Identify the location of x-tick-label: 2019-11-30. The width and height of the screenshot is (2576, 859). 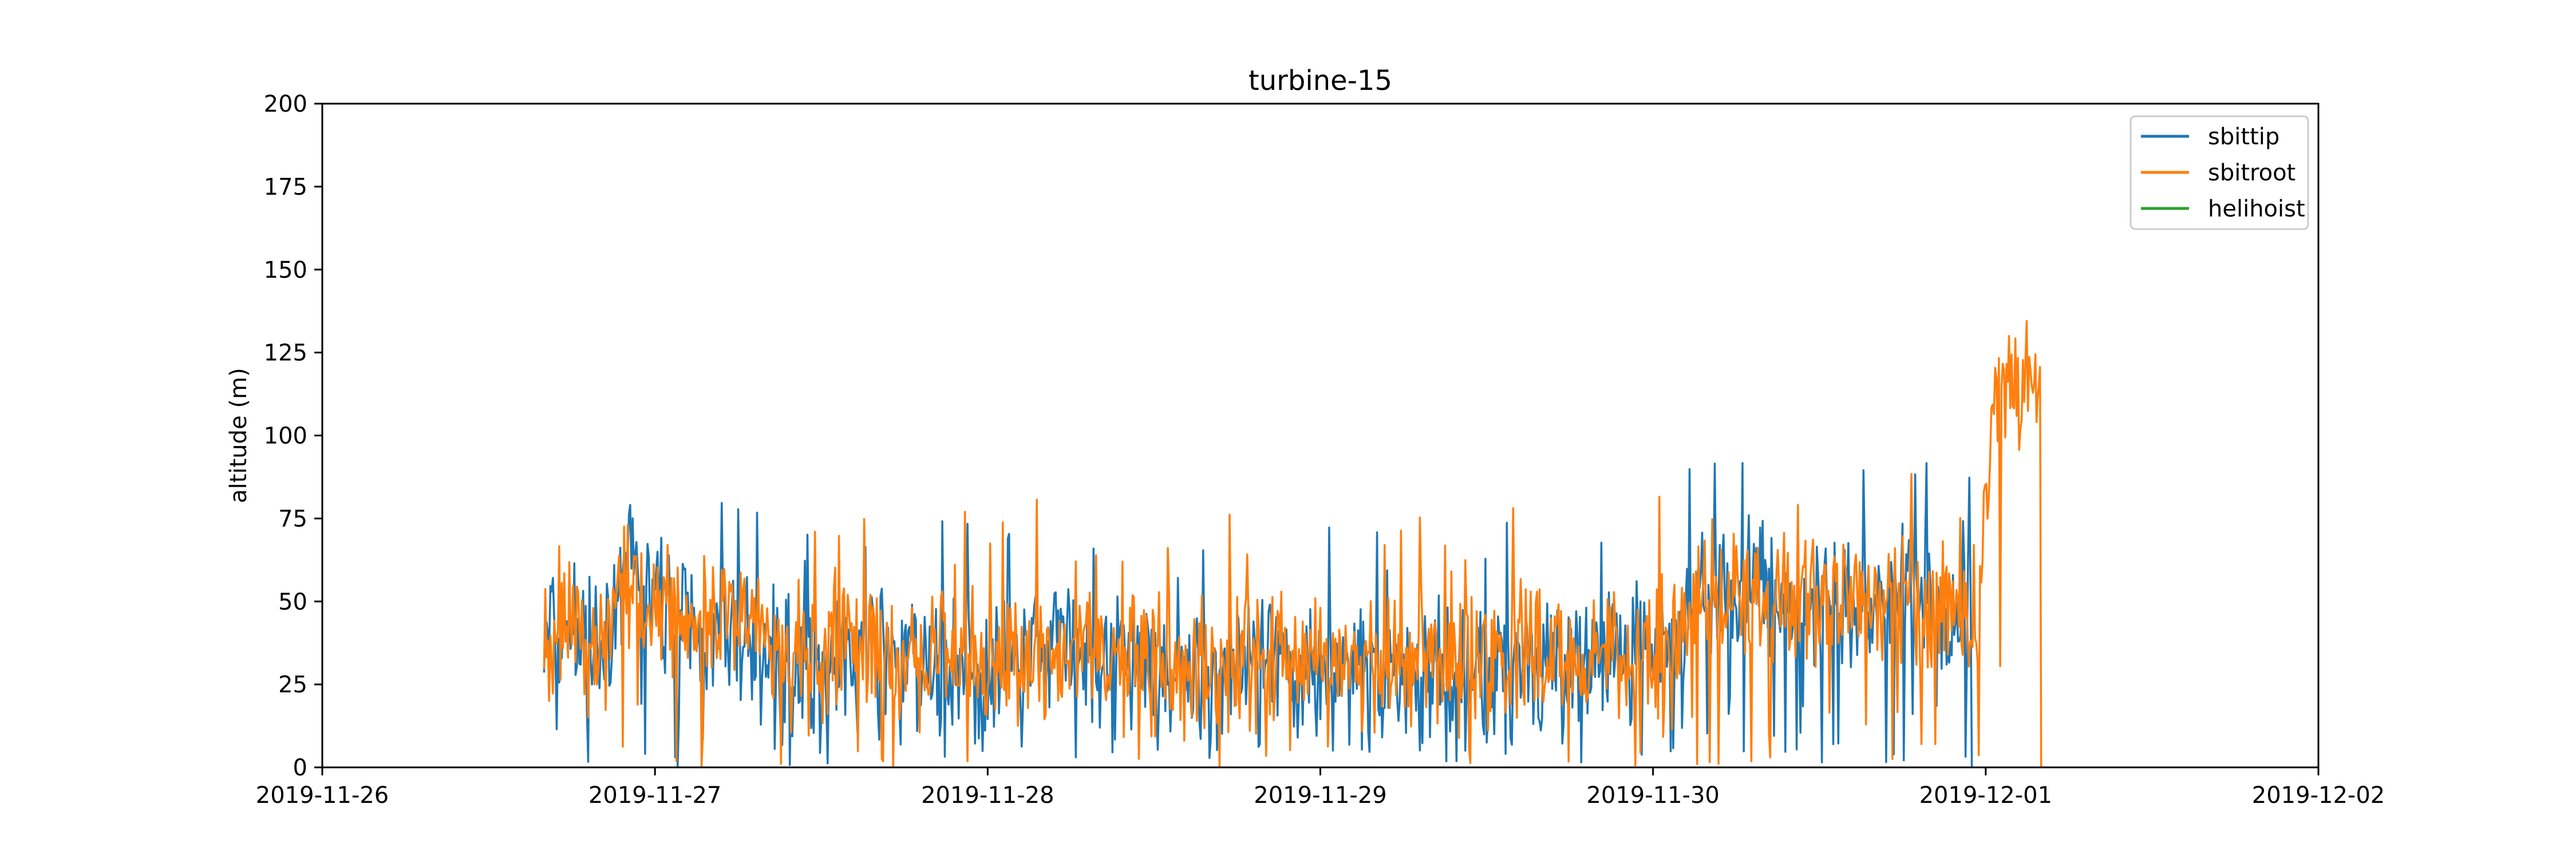
(1652, 795).